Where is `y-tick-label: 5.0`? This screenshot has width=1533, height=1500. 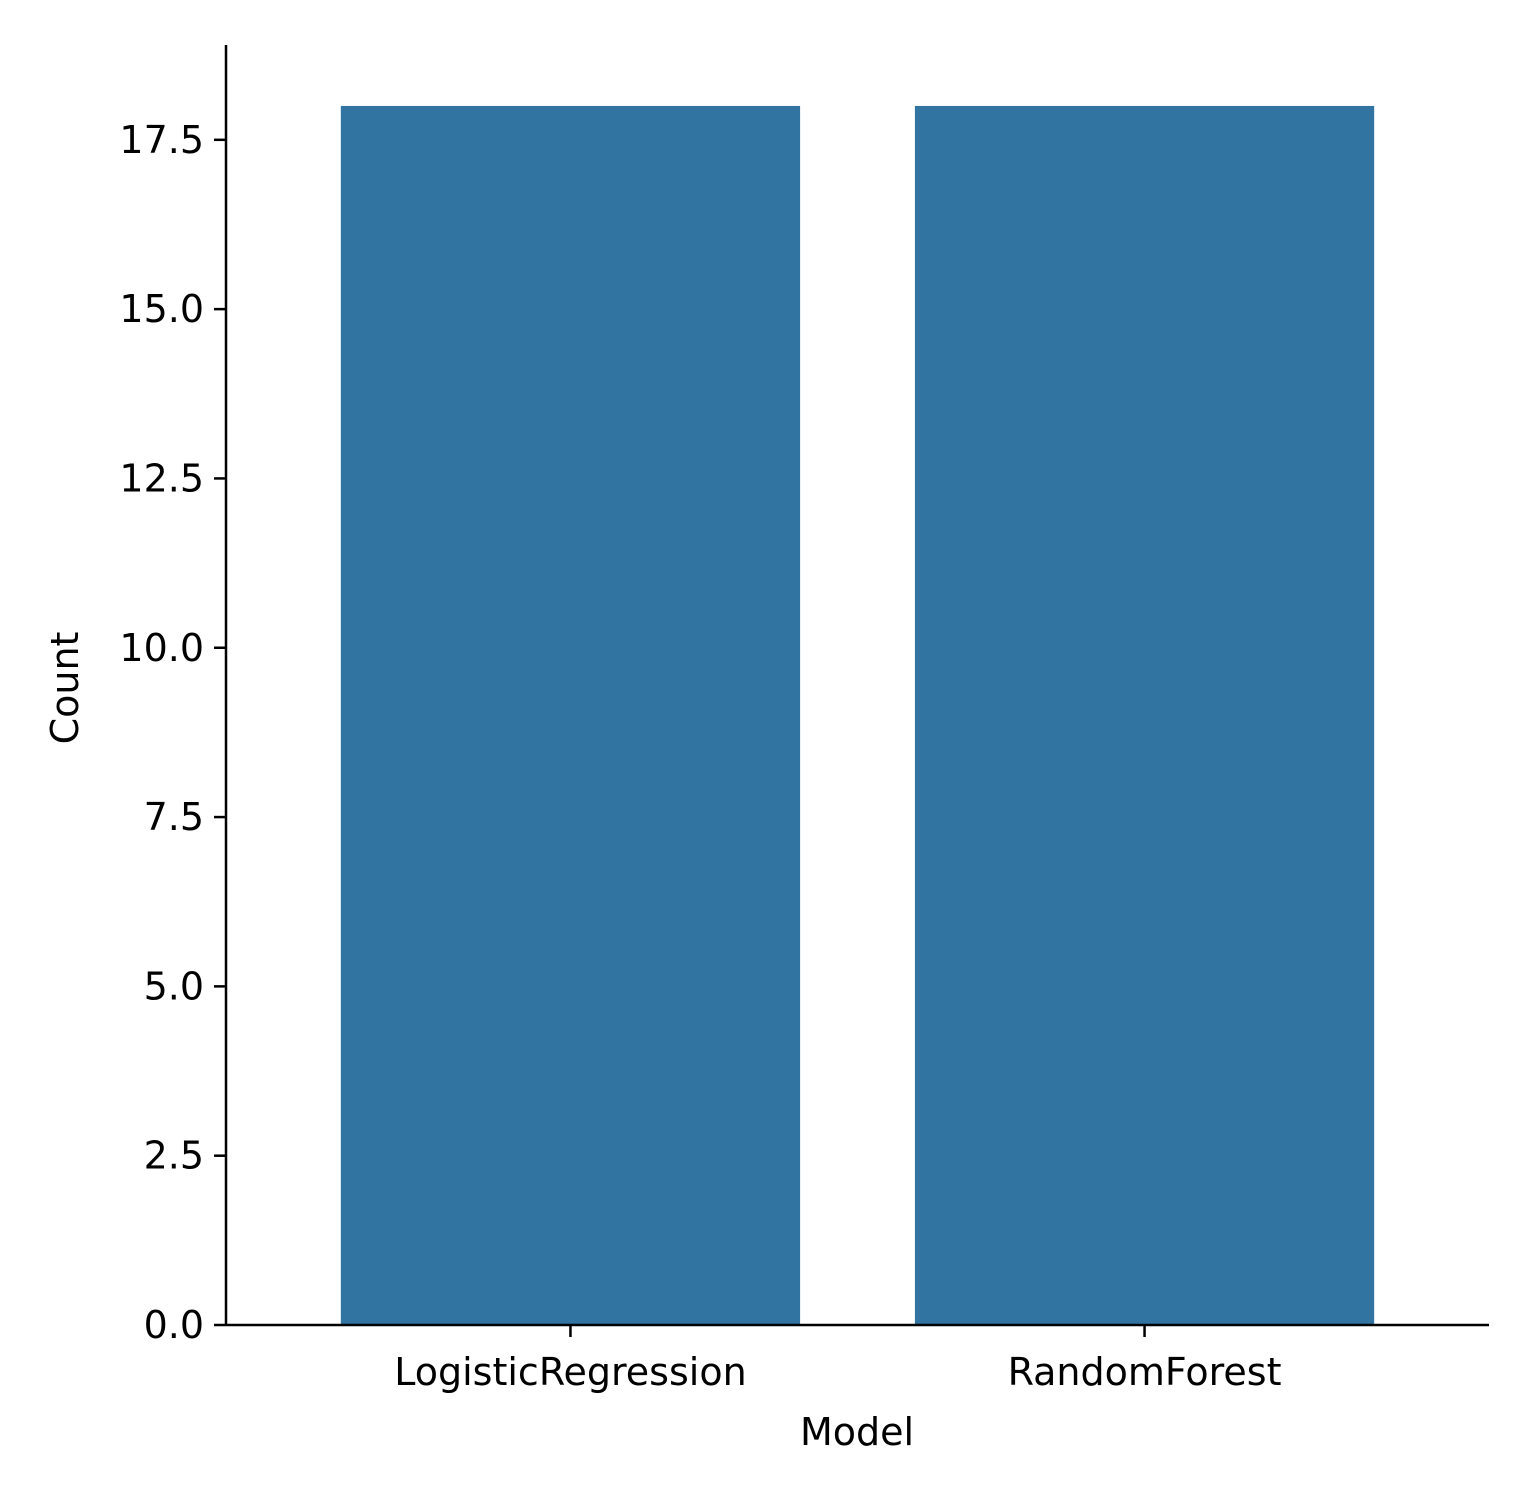
y-tick-label: 5.0 is located at coordinates (174, 986).